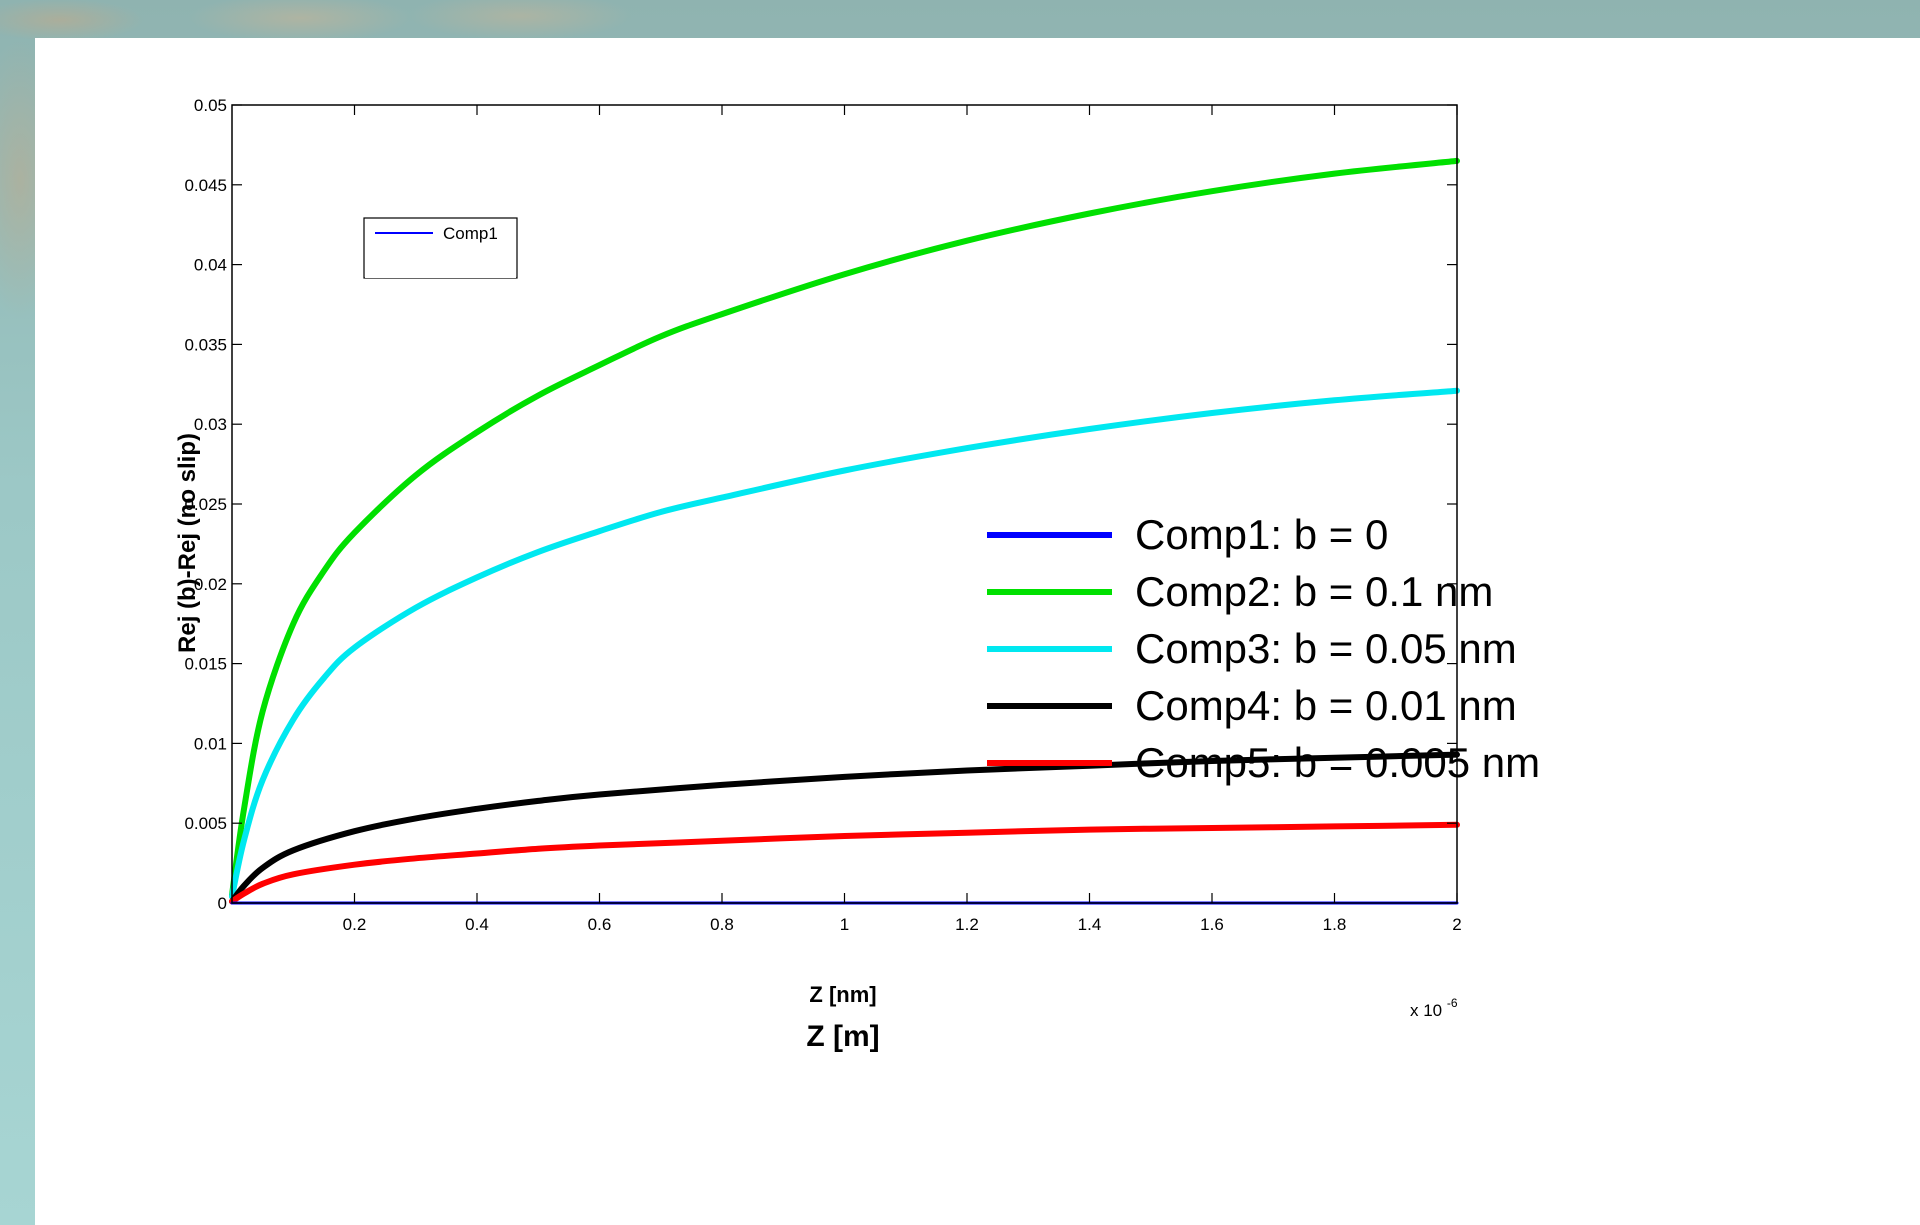 Image resolution: width=1920 pixels, height=1225 pixels. I want to click on y-tick-label: 0.005, so click(205, 823).